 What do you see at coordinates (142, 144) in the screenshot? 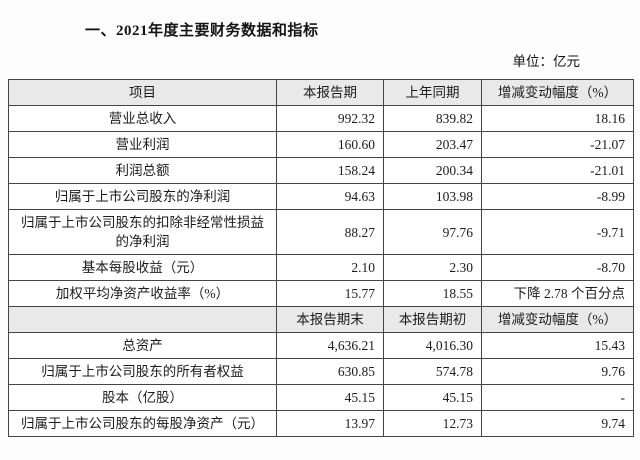
I see `item-label-cell: 营业利润` at bounding box center [142, 144].